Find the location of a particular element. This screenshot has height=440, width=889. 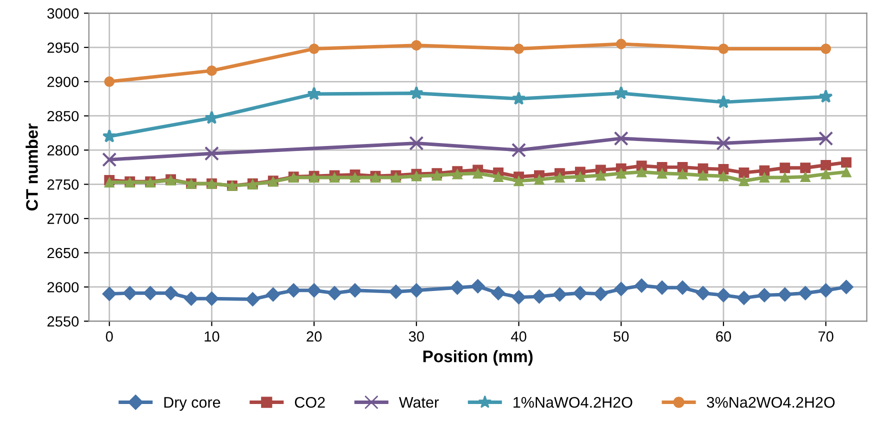

y-axis-title: CT number is located at coordinates (32, 166).